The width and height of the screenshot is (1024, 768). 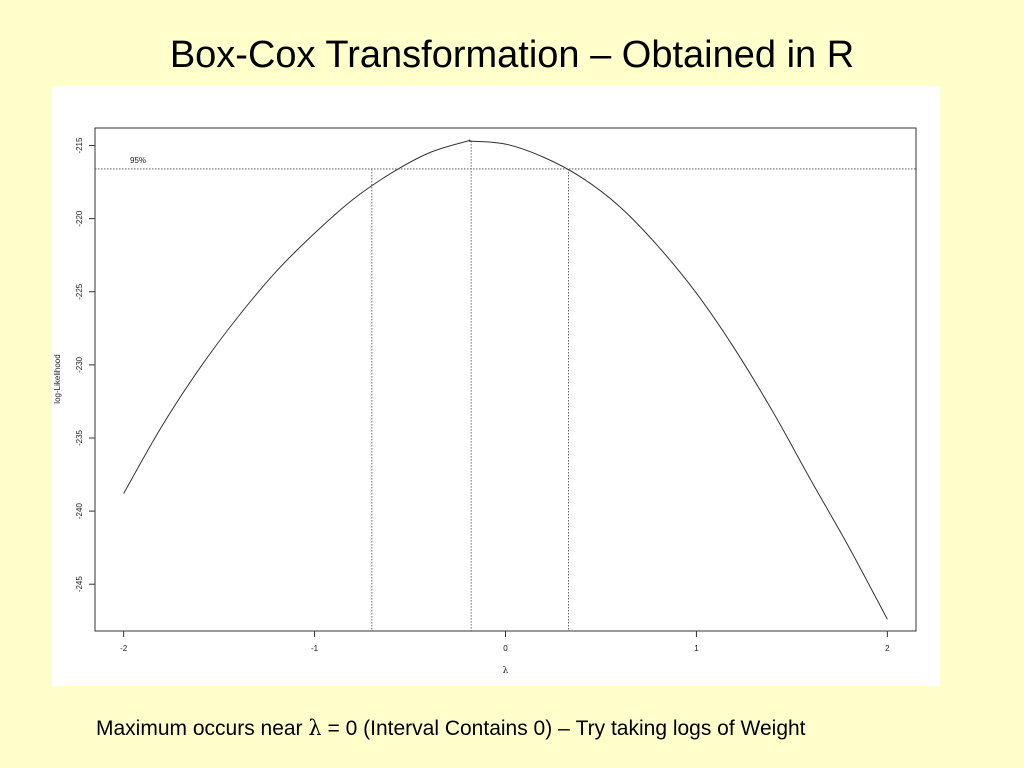 I want to click on caption-text-start: Maximum occurs near, so click(x=202, y=728).